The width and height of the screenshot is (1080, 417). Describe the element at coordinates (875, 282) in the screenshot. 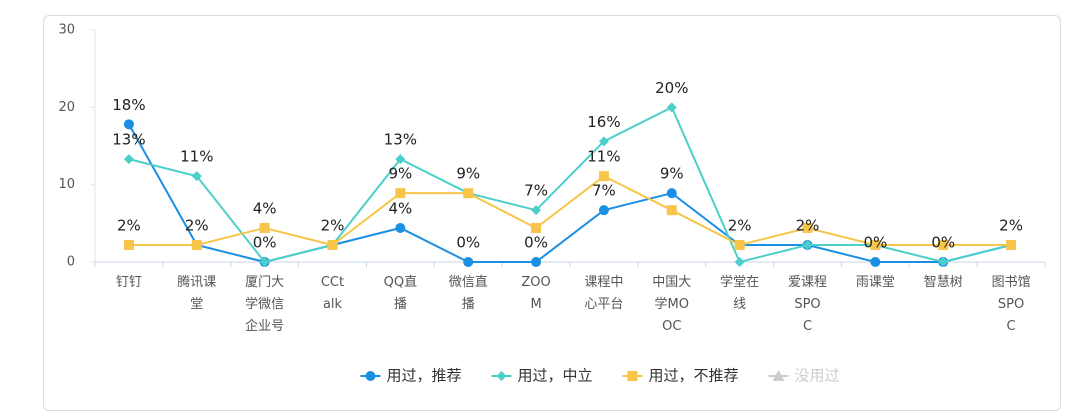

I see `x-tick-label: 雨课堂` at that location.